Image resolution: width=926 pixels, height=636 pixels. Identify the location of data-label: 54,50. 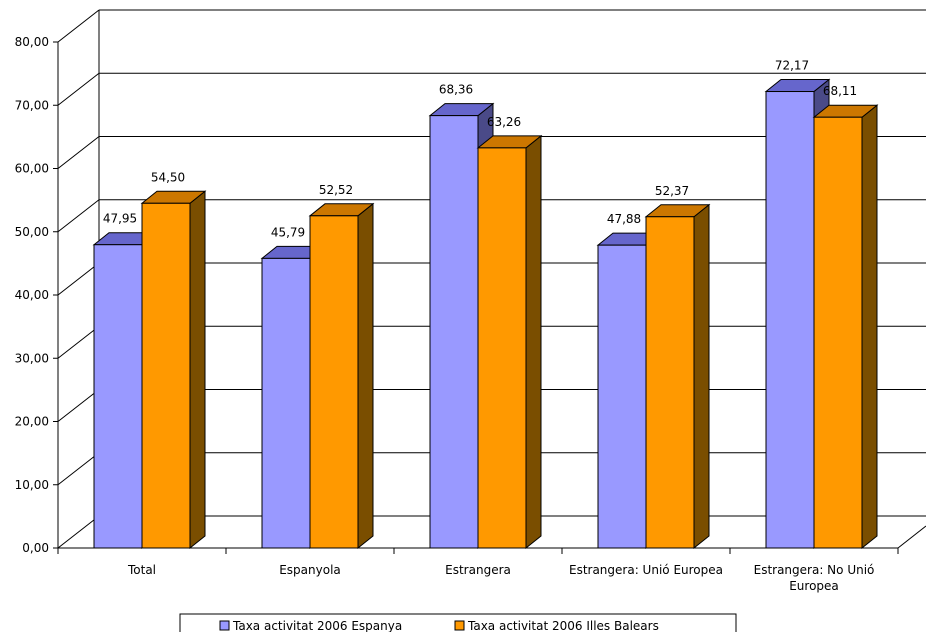
(168, 177).